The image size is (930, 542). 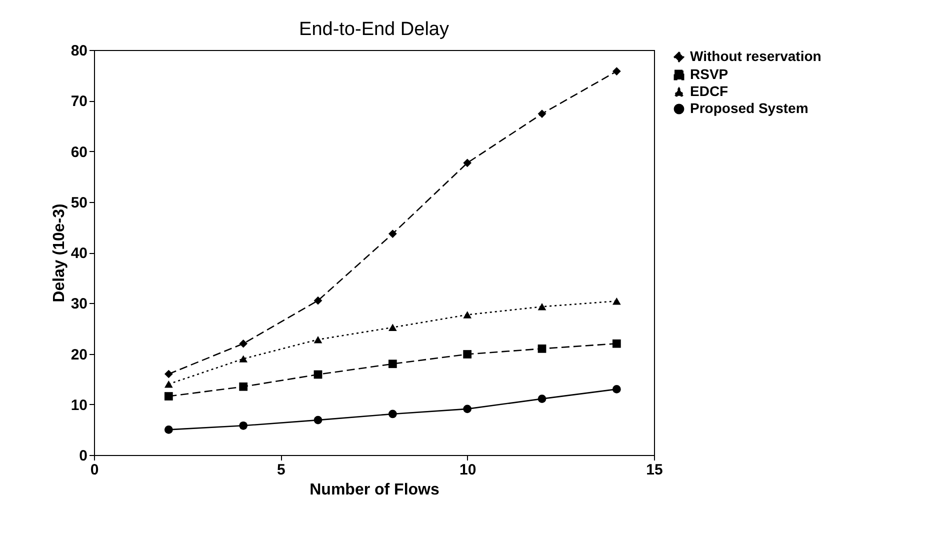 I want to click on y-tick-label: 20, so click(x=79, y=355).